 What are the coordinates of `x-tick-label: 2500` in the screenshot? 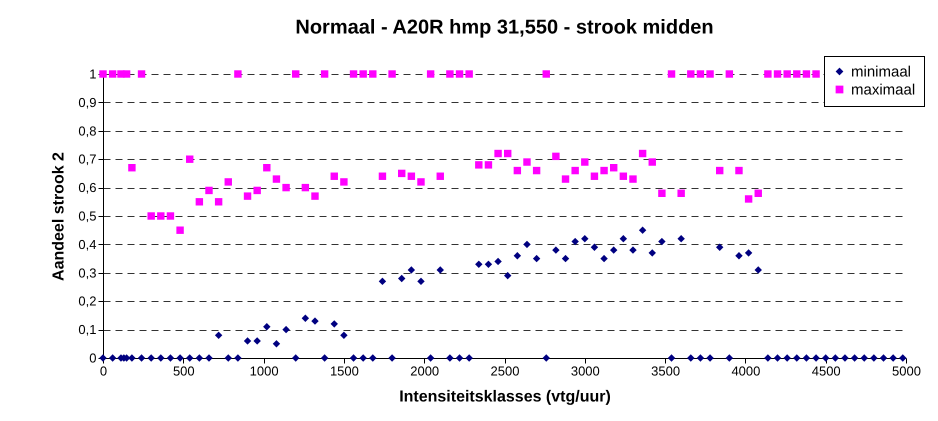 It's located at (505, 371).